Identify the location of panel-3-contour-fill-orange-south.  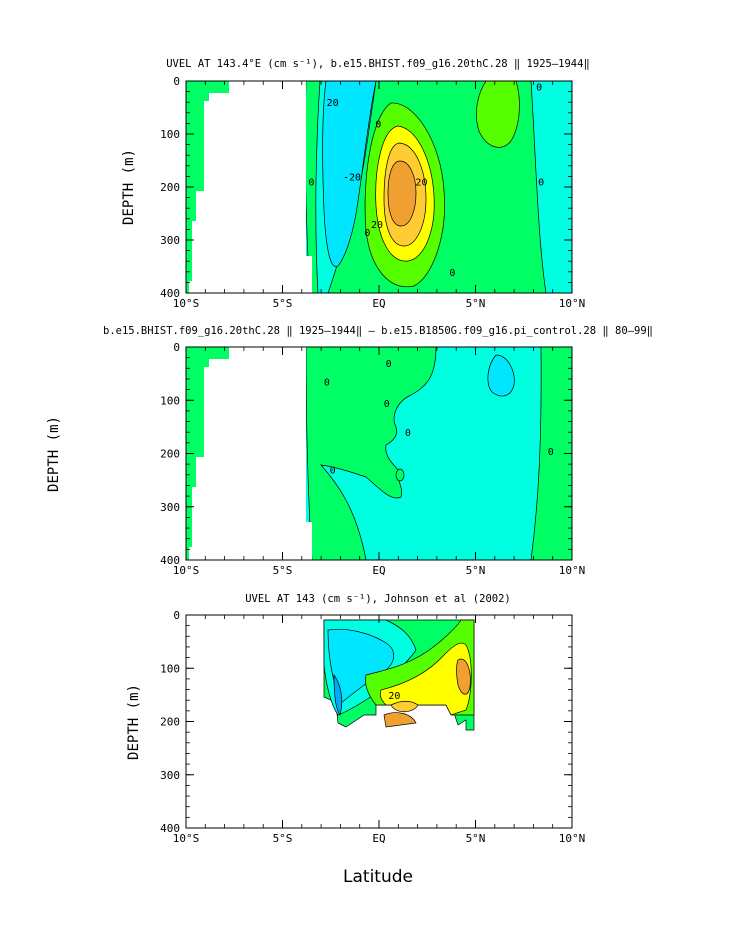
(400, 720).